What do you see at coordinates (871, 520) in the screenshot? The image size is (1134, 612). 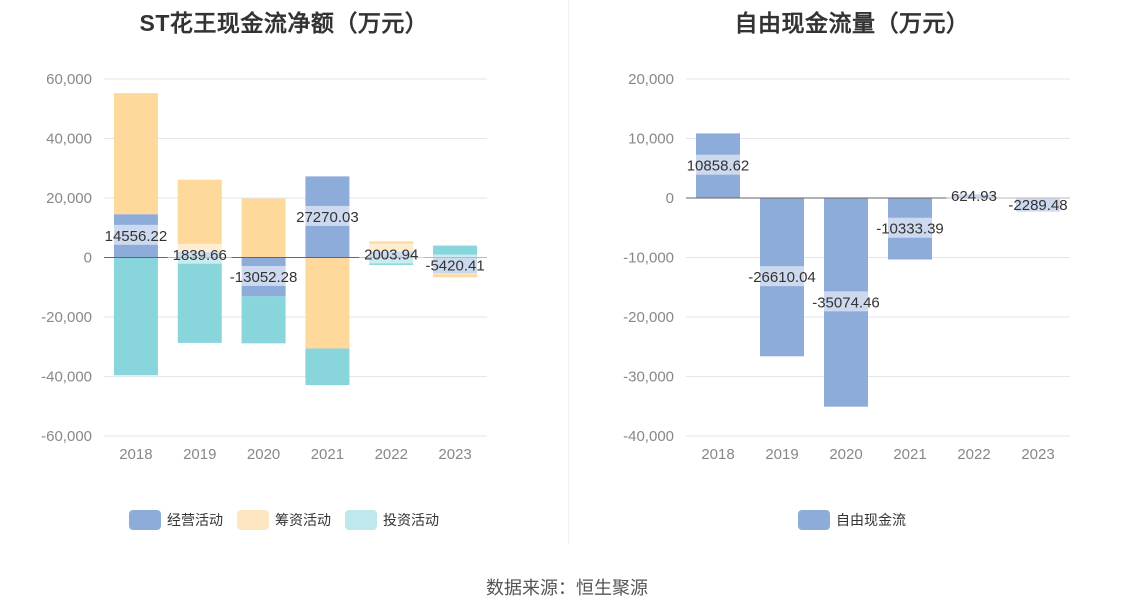 I see `legend-label: 自由现金流` at bounding box center [871, 520].